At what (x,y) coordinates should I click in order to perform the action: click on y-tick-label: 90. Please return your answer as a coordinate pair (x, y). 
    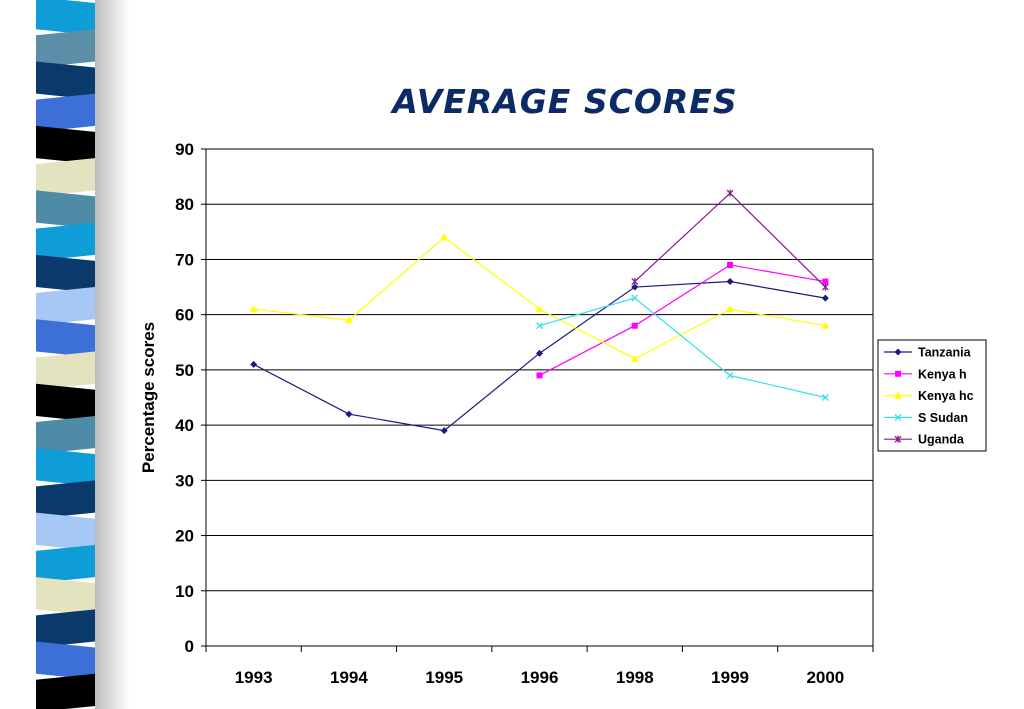
    Looking at the image, I should click on (184, 149).